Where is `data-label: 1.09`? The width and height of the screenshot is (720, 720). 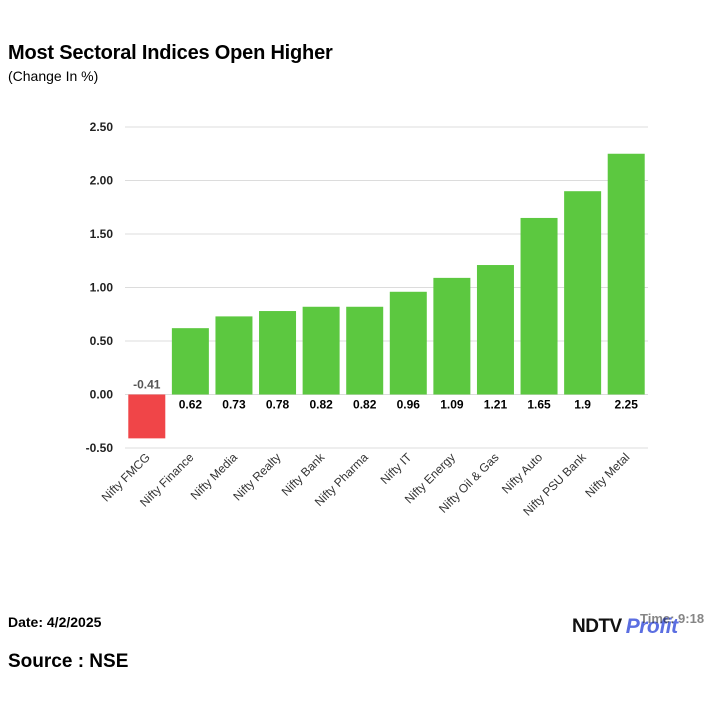 data-label: 1.09 is located at coordinates (452, 405).